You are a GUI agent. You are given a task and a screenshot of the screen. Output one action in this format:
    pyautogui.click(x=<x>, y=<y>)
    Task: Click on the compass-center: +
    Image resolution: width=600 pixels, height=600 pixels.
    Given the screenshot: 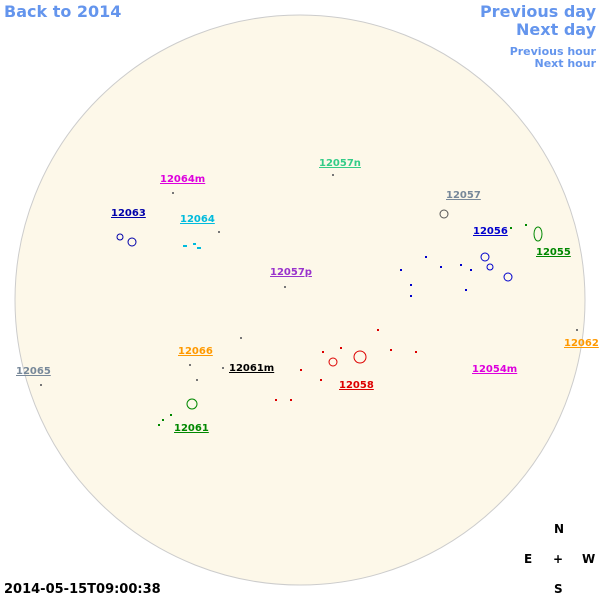 What is the action you would take?
    pyautogui.click(x=558, y=559)
    